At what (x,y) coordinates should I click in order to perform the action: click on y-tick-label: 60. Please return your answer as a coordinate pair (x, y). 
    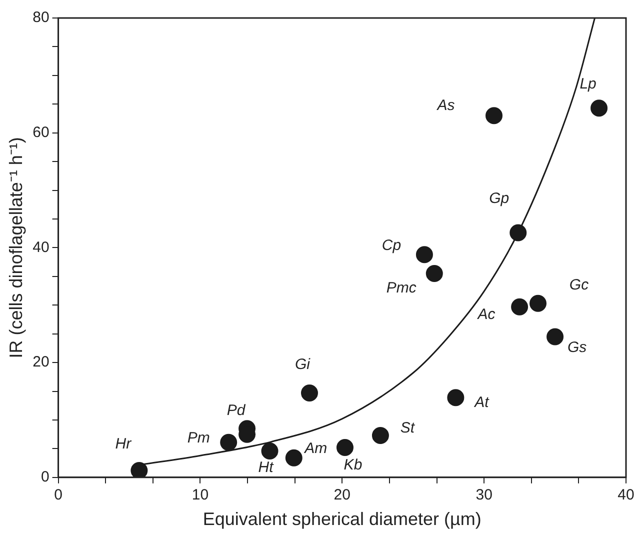
    Looking at the image, I should click on (41, 132).